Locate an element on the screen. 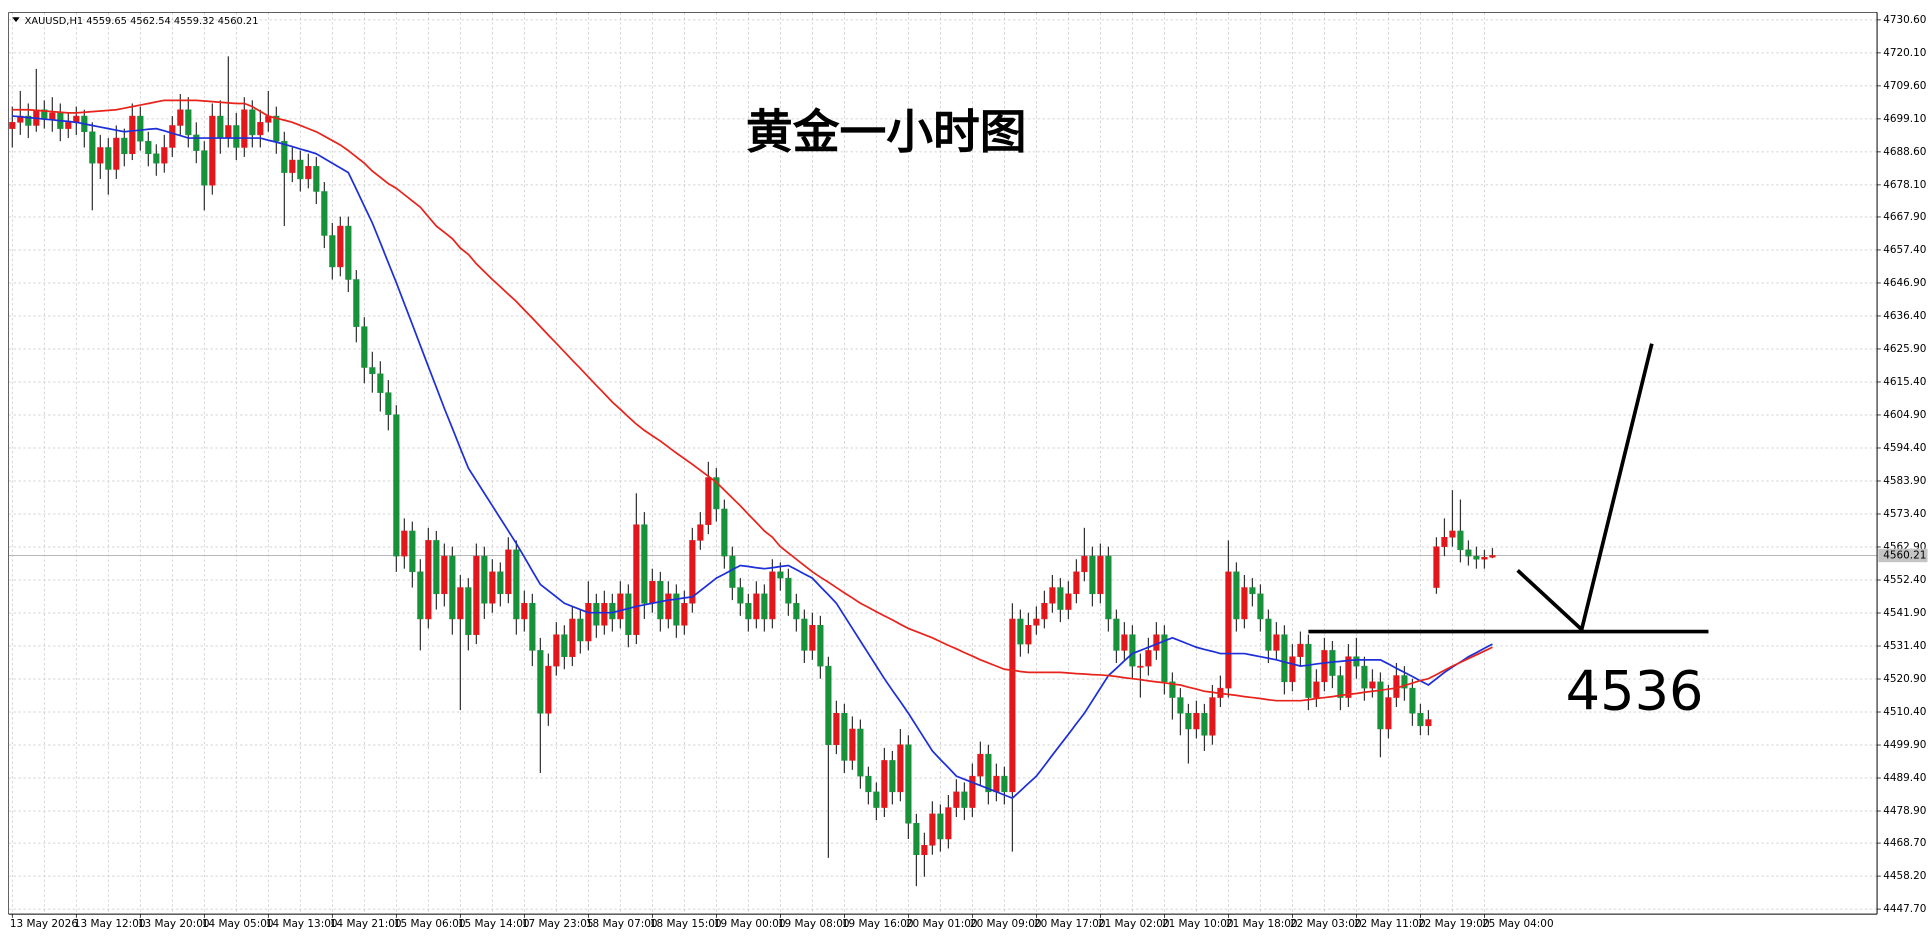 The image size is (1930, 940). x-tick-label: 19 May 16:00 is located at coordinates (878, 924).